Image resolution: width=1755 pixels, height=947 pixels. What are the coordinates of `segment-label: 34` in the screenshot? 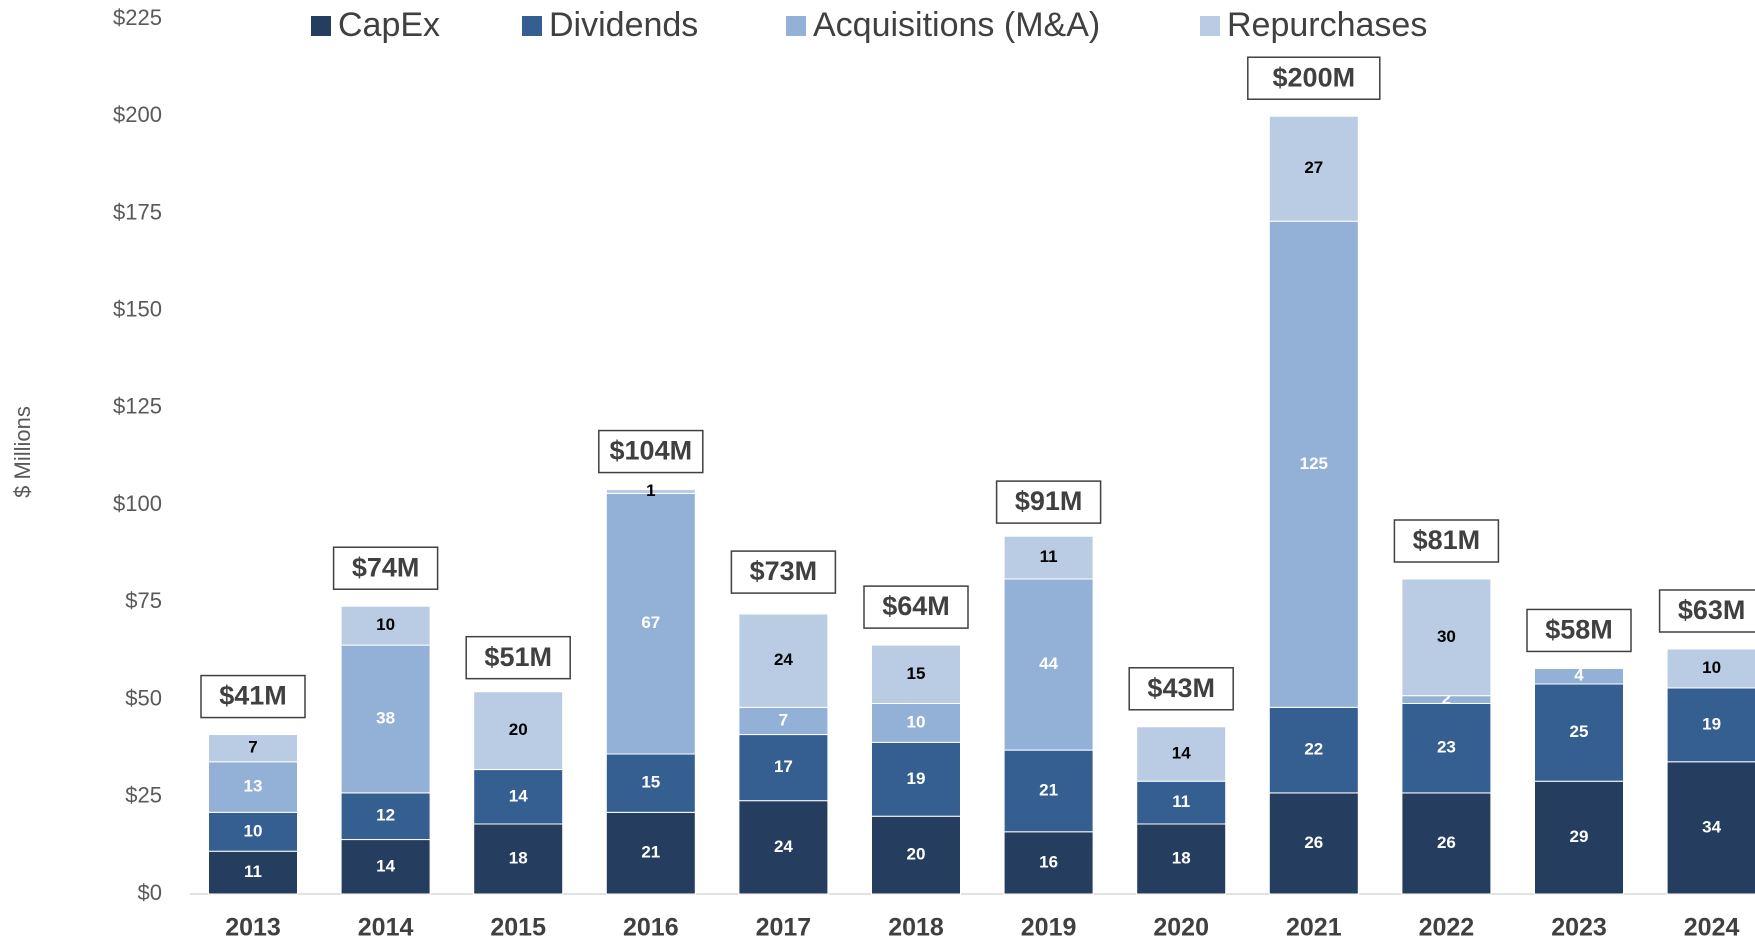 It's located at (1711, 826).